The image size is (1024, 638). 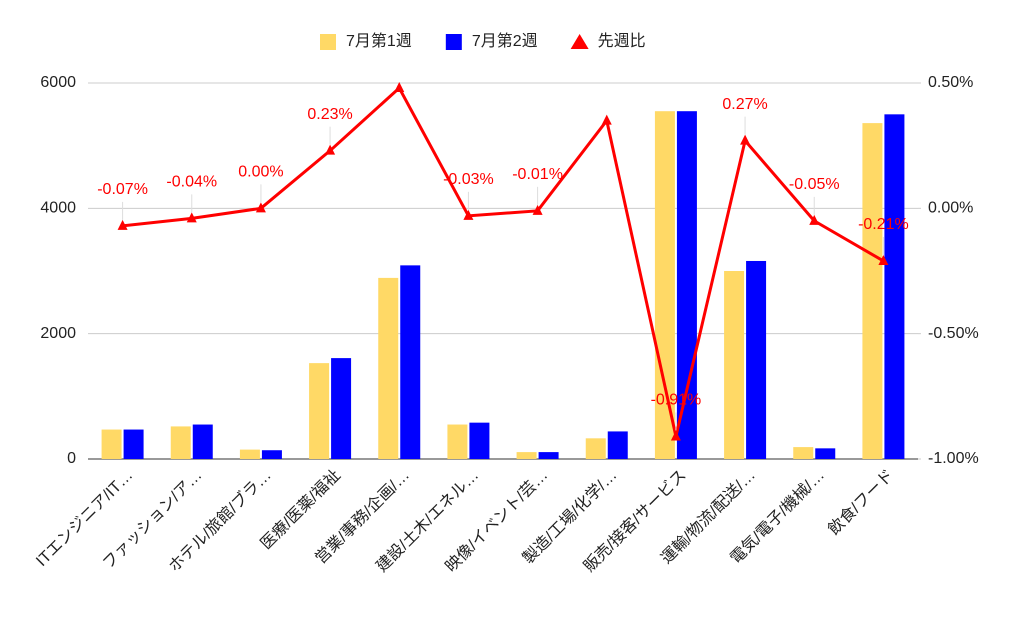 I want to click on legend-label: 7月第2週, so click(x=505, y=41).